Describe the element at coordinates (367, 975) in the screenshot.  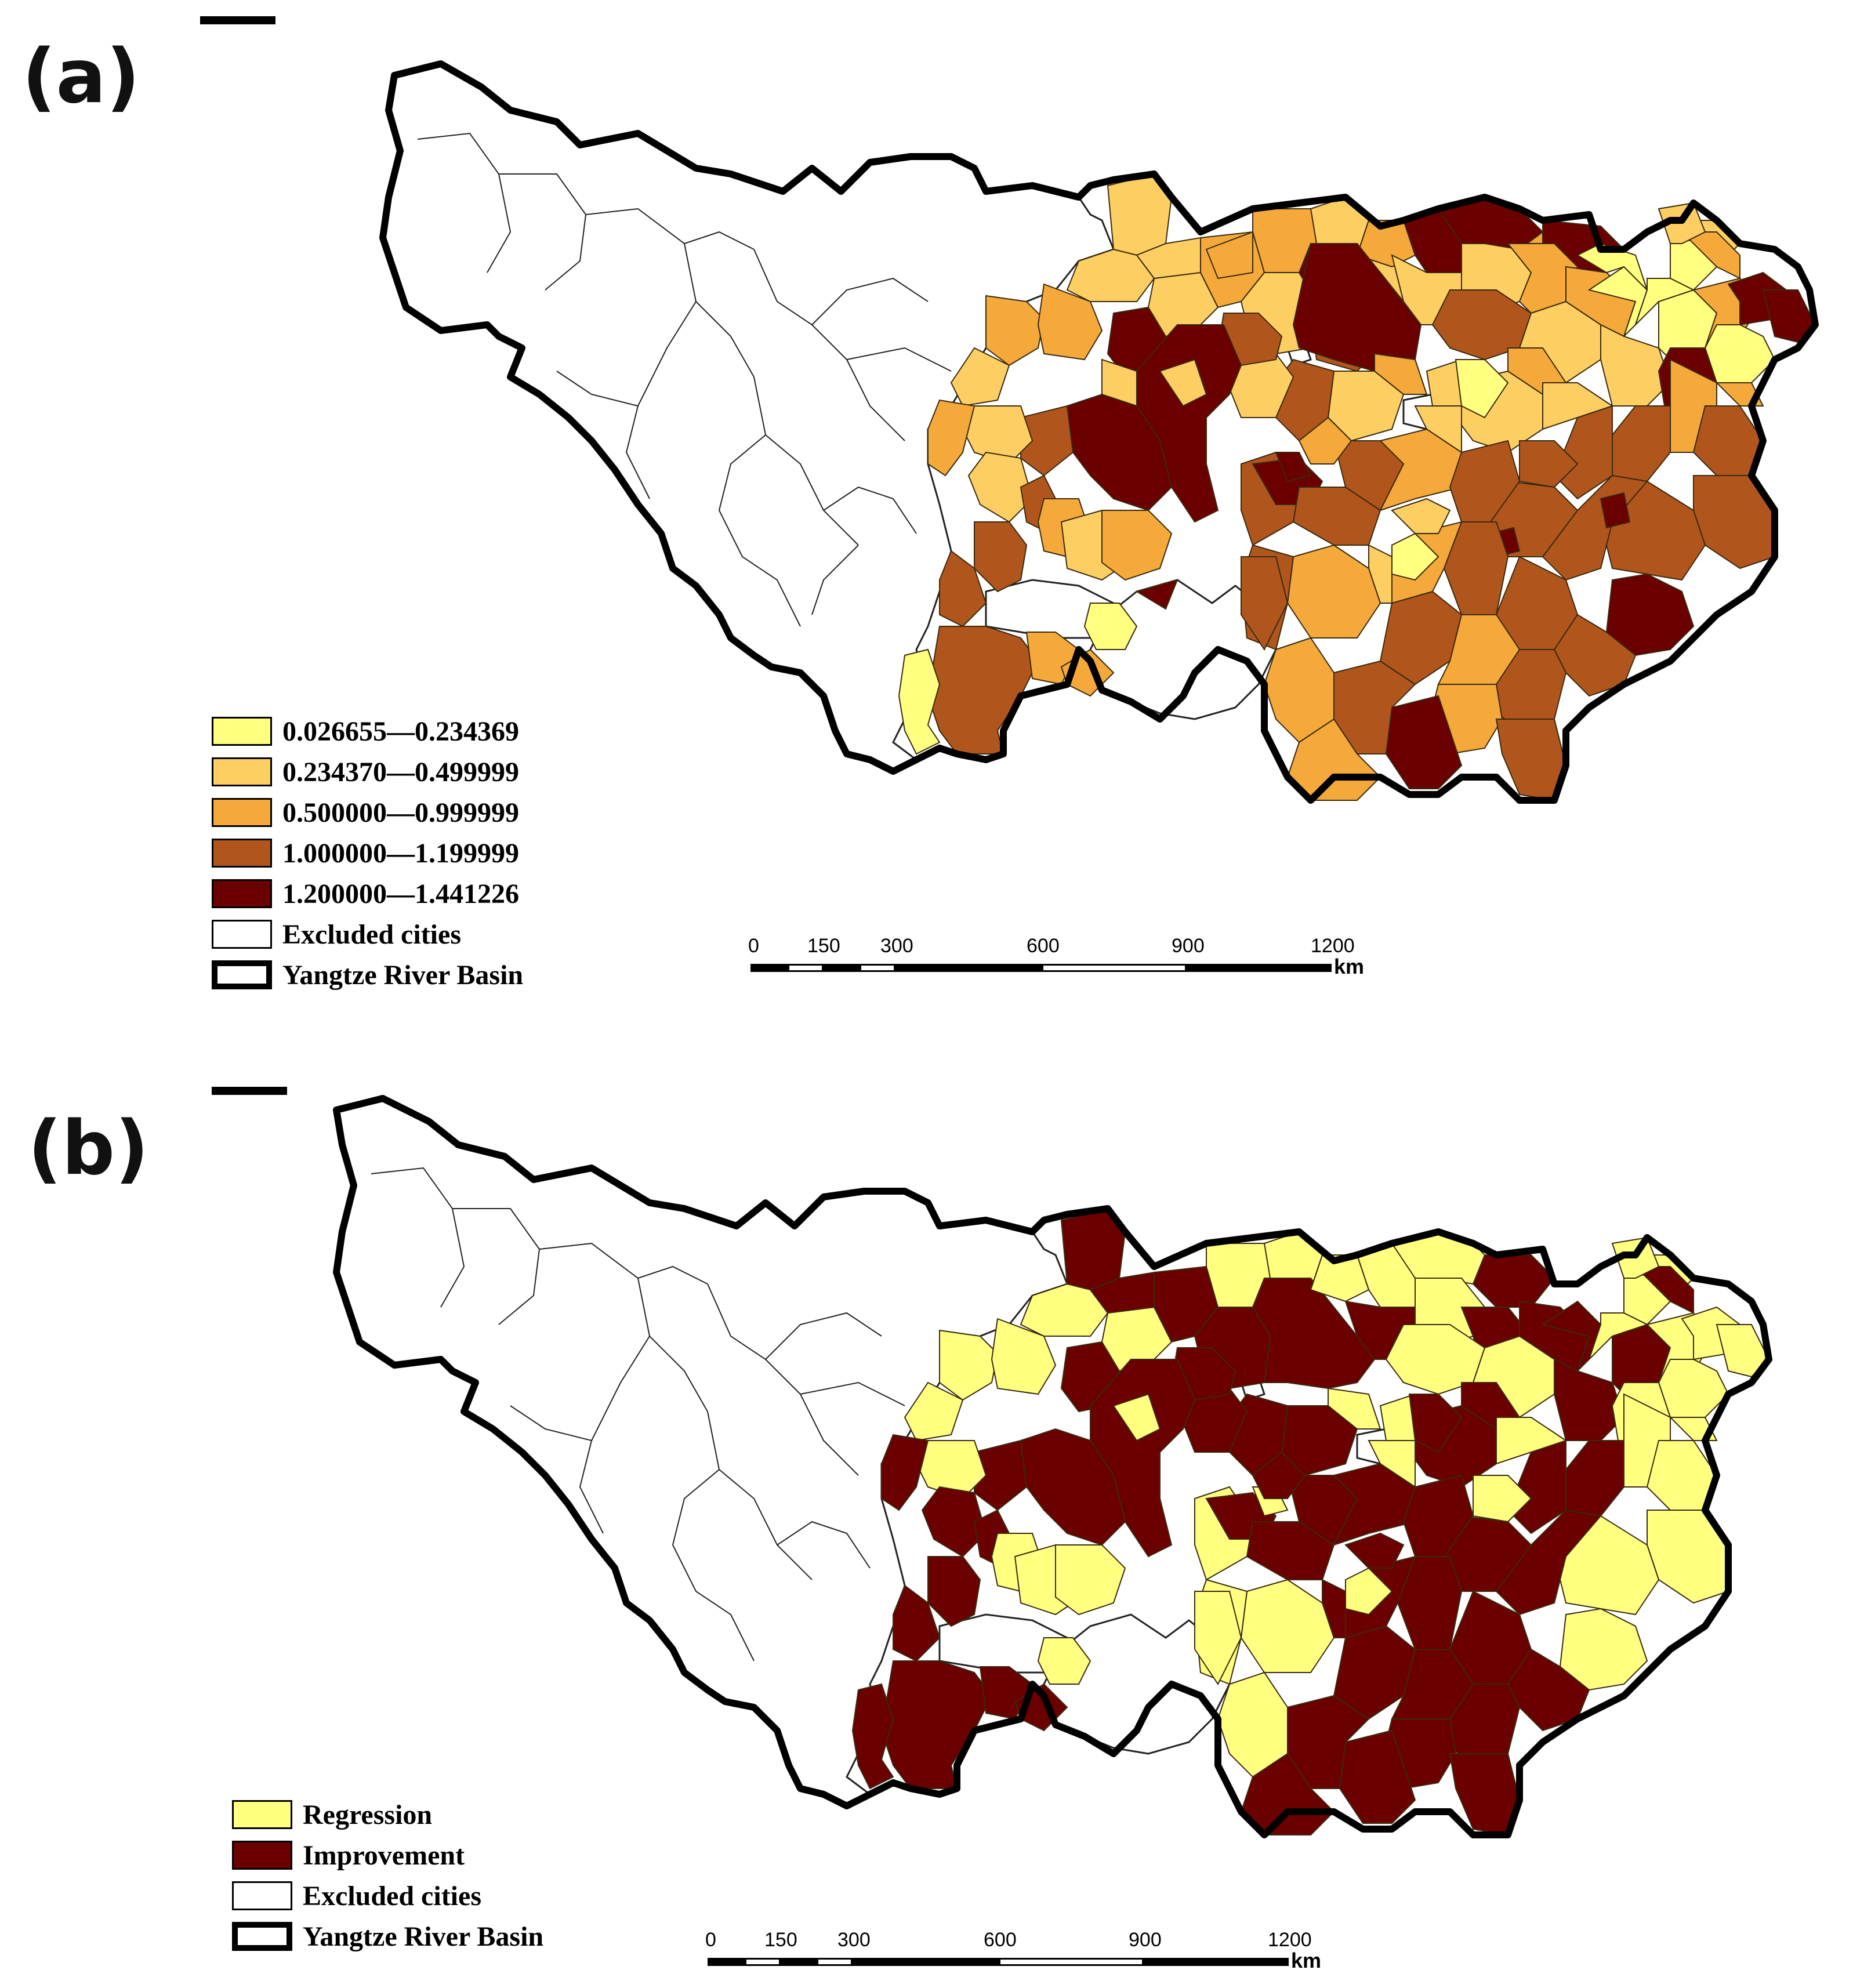
I see `legend-item: Yangtze River Basin` at that location.